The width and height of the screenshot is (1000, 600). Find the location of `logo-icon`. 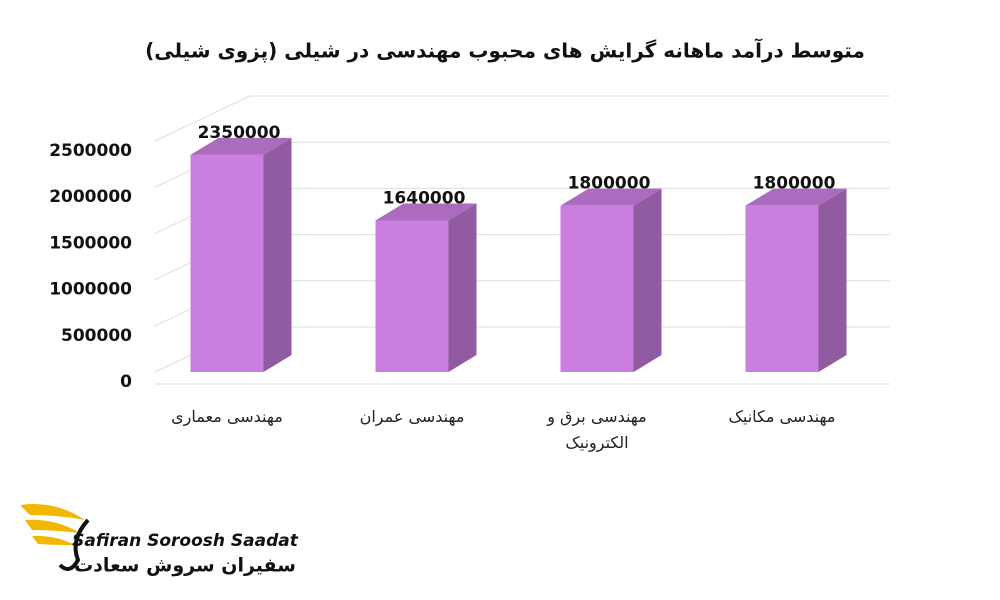

logo-icon is located at coordinates (55, 537).